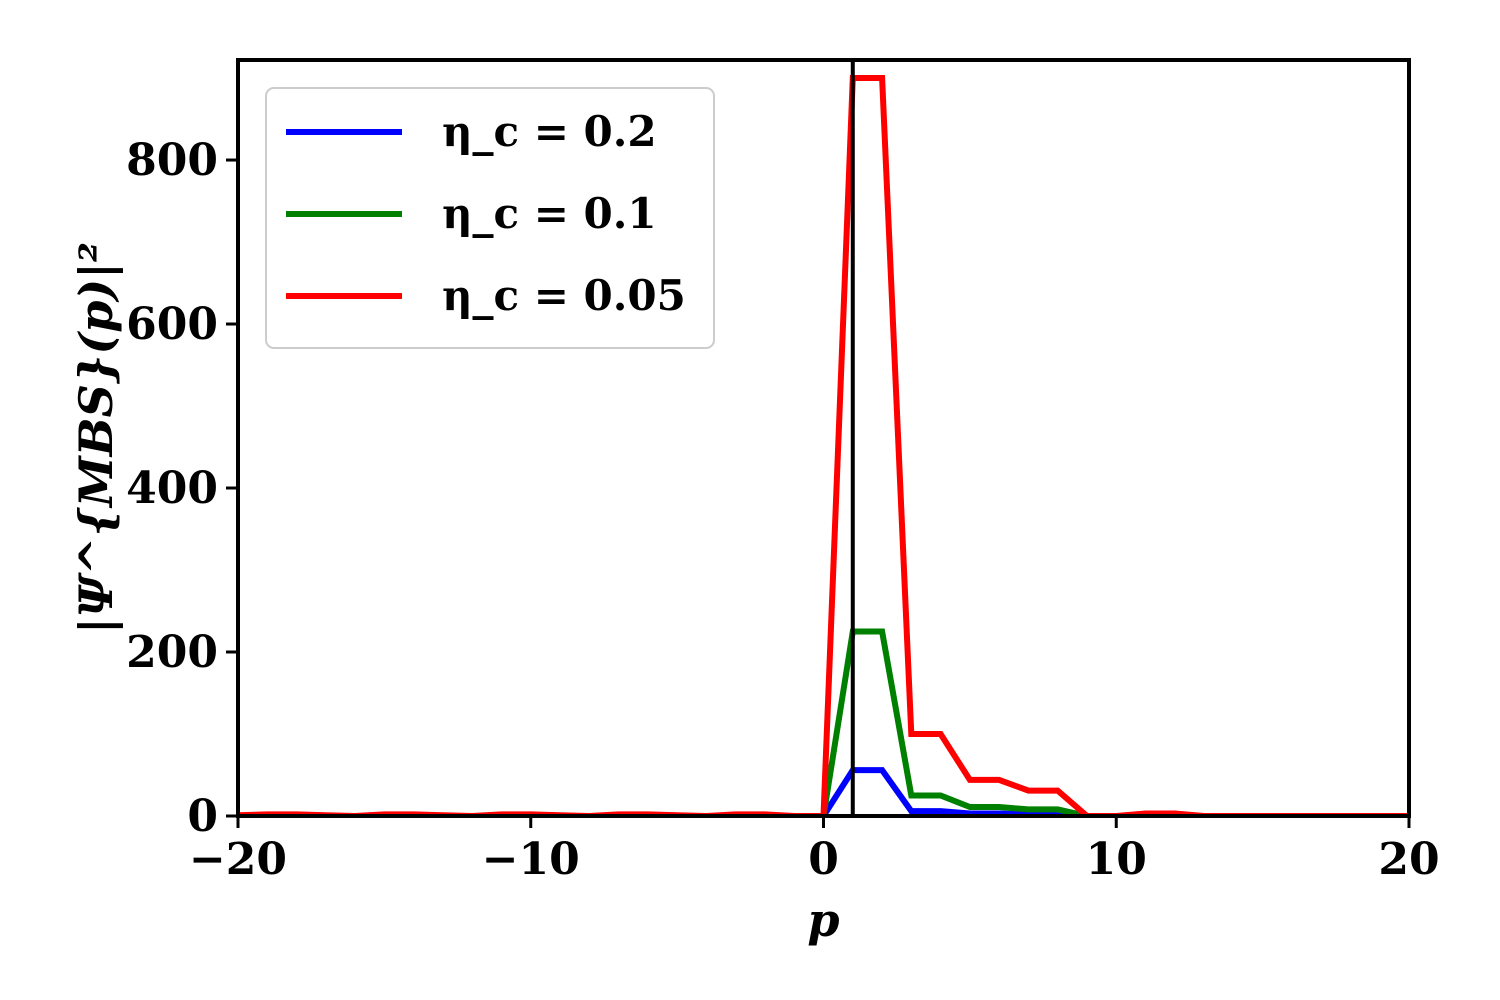  I want to click on y-tick-label: 800, so click(172, 160).